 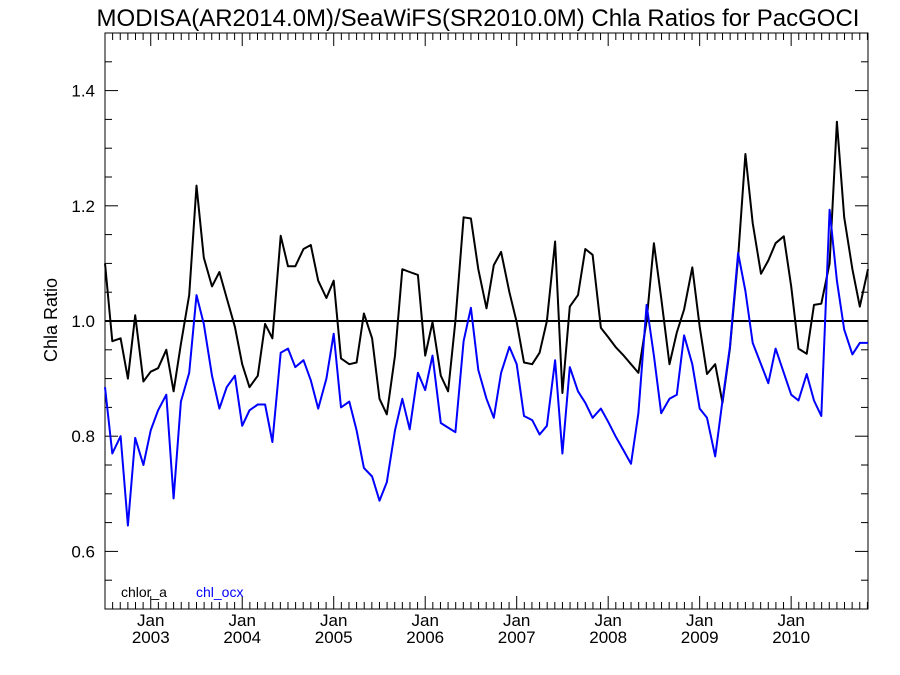 What do you see at coordinates (83, 436) in the screenshot?
I see `y-tick-label: 0.8` at bounding box center [83, 436].